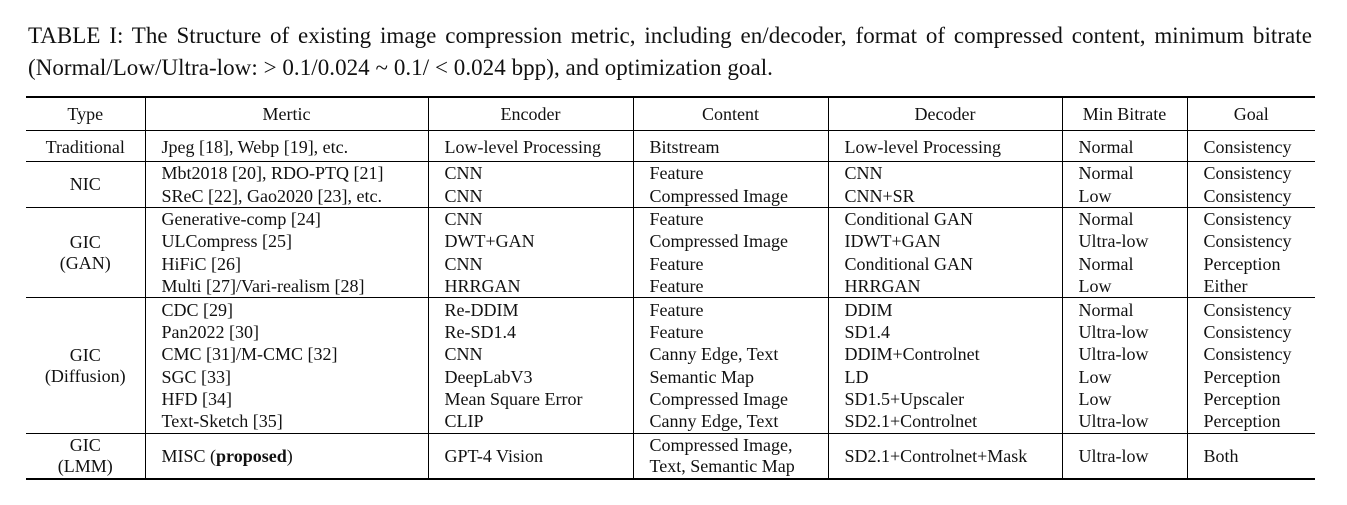  I want to click on type-line: (GAN), so click(85, 262).